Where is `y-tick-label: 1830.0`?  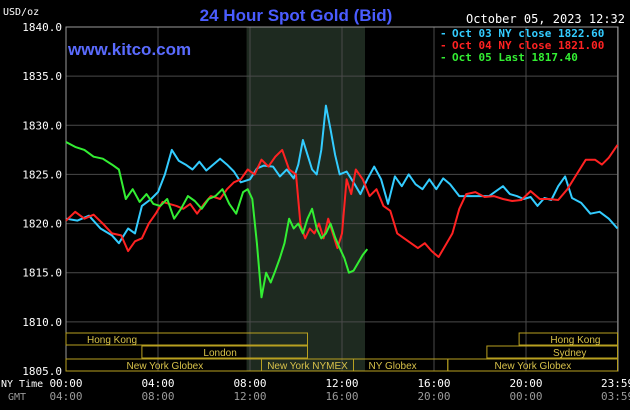 y-tick-label: 1830.0 is located at coordinates (42, 125).